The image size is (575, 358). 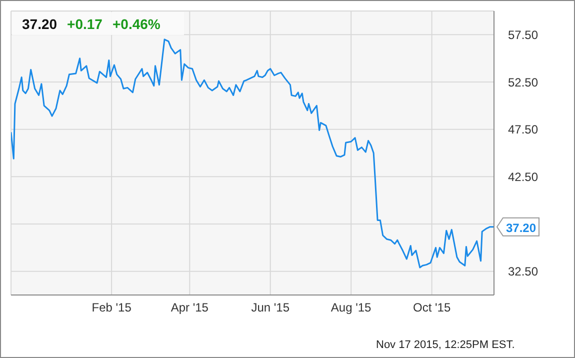 What do you see at coordinates (189, 307) in the screenshot?
I see `x-tick-label: Apr '15` at bounding box center [189, 307].